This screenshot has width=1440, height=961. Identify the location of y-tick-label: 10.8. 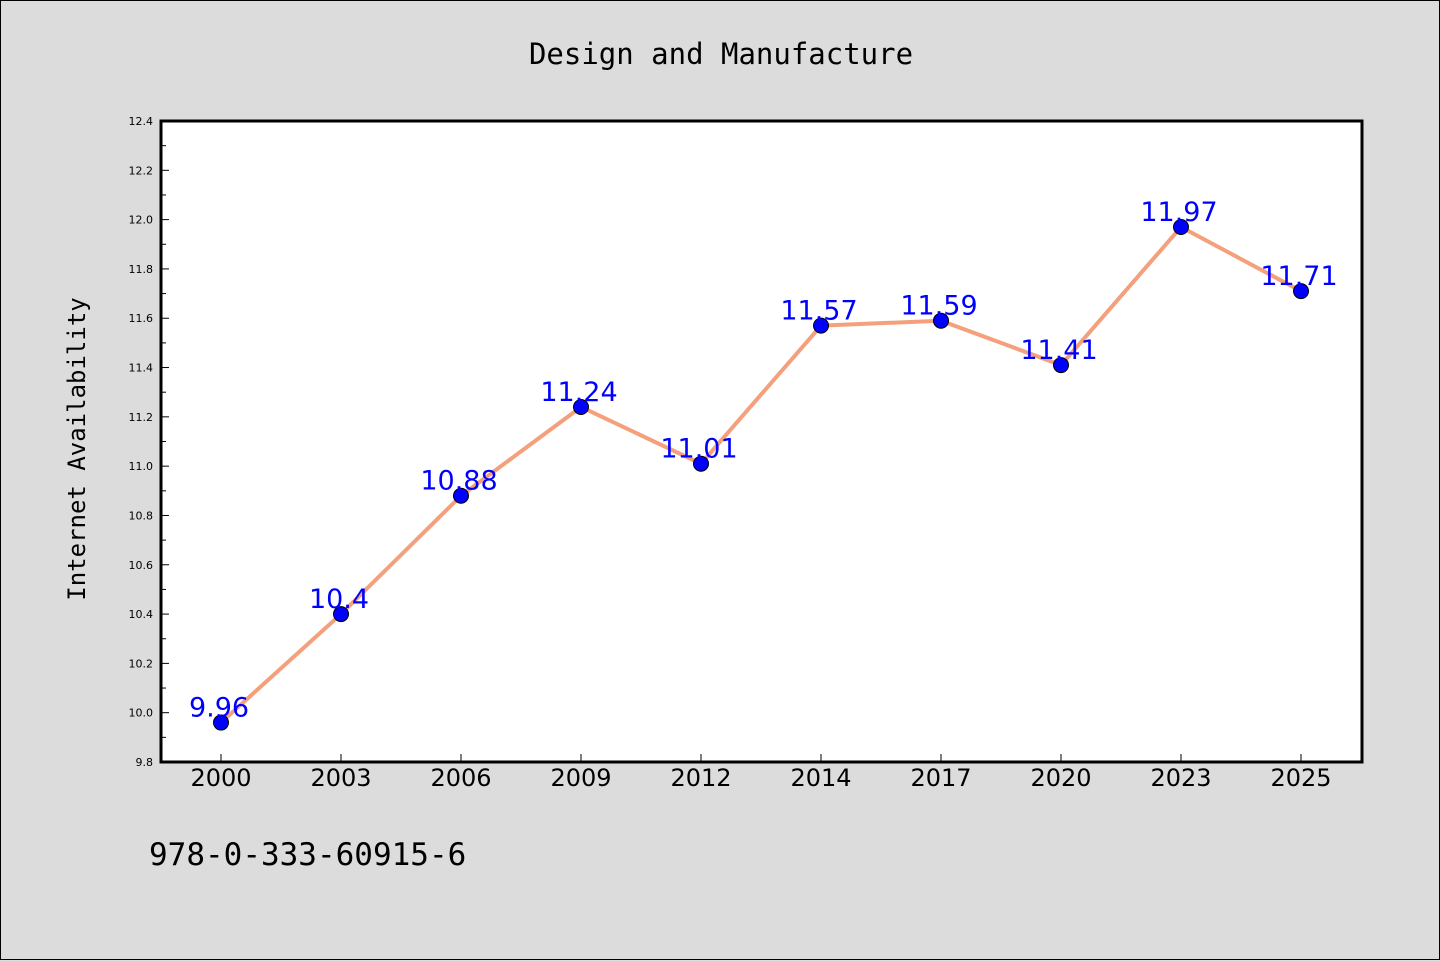
(141, 515).